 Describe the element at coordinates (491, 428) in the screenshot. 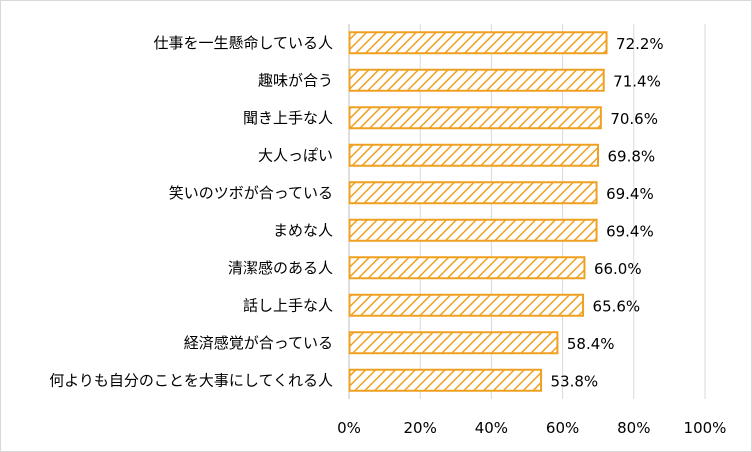

I see `x-tick-label-40: 40%` at that location.